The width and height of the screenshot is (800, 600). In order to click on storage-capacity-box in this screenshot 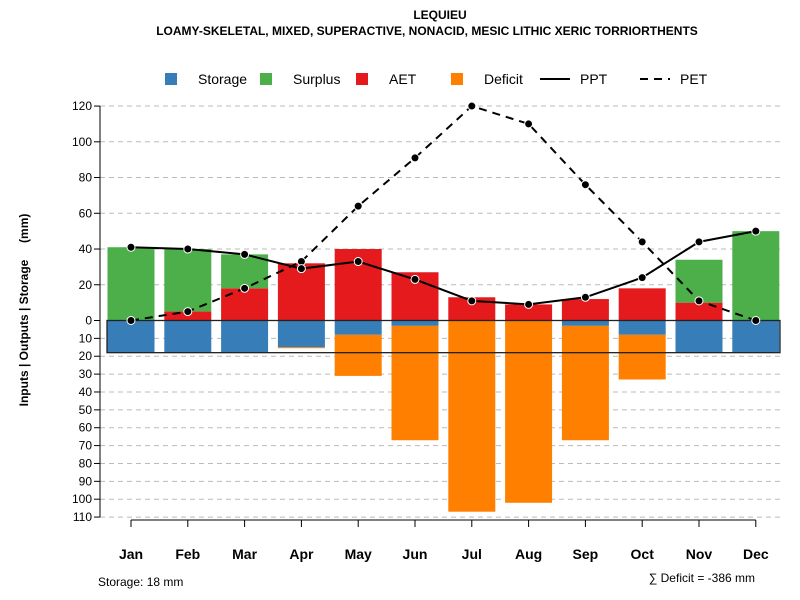, I will do `click(443, 336)`.